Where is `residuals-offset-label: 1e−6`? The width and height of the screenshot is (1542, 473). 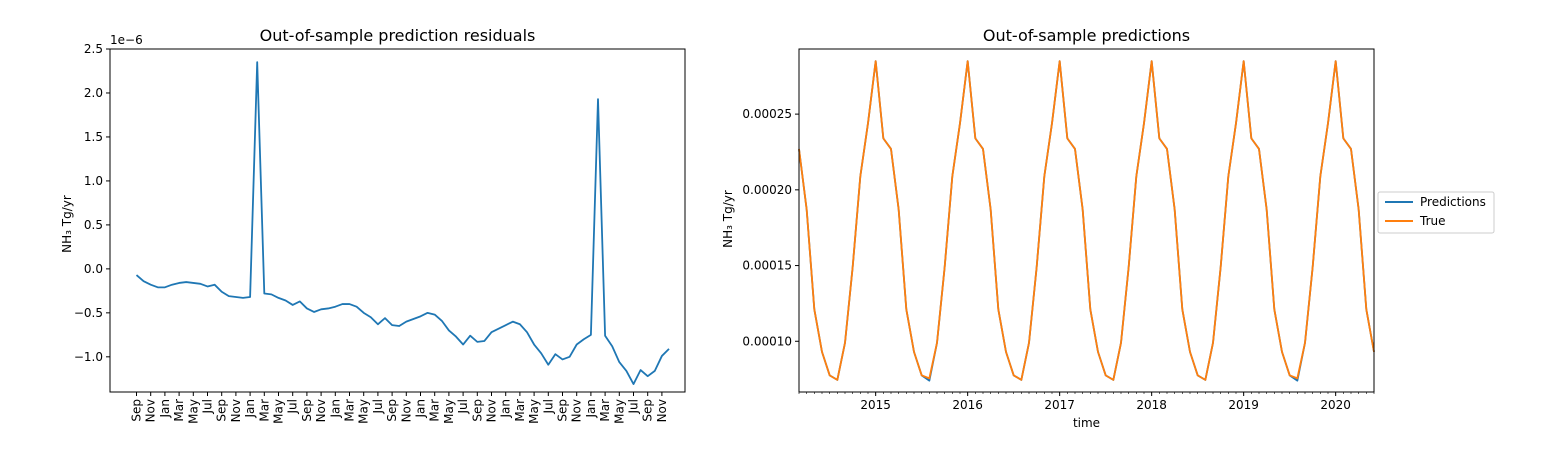 residuals-offset-label: 1e−6 is located at coordinates (126, 40).